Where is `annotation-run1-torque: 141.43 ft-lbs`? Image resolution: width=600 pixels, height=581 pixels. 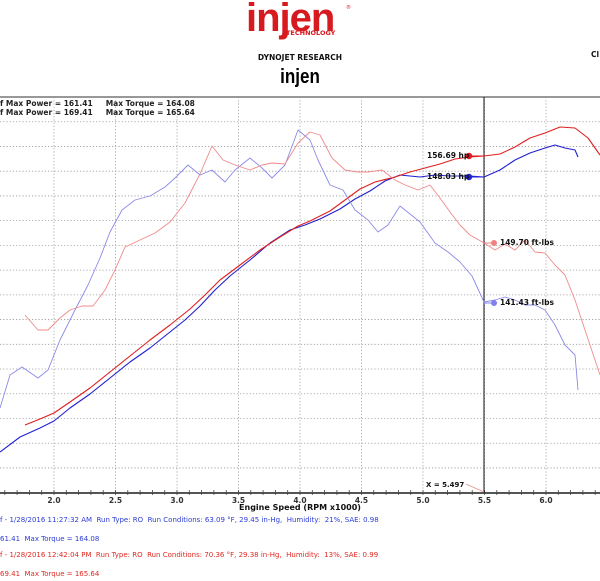
annotation-run1-torque: 141.43 ft-lbs is located at coordinates (527, 302).